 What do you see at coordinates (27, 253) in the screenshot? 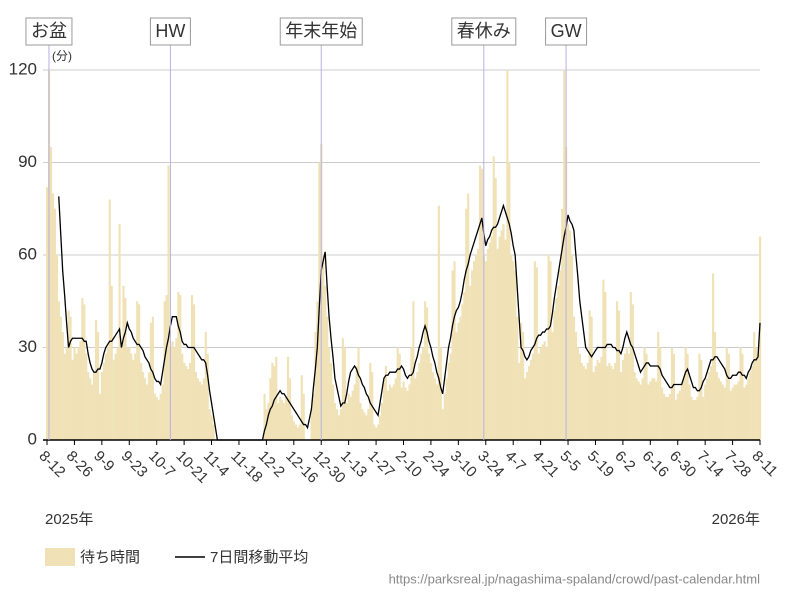
I see `y-tick-label: 60` at bounding box center [27, 253].